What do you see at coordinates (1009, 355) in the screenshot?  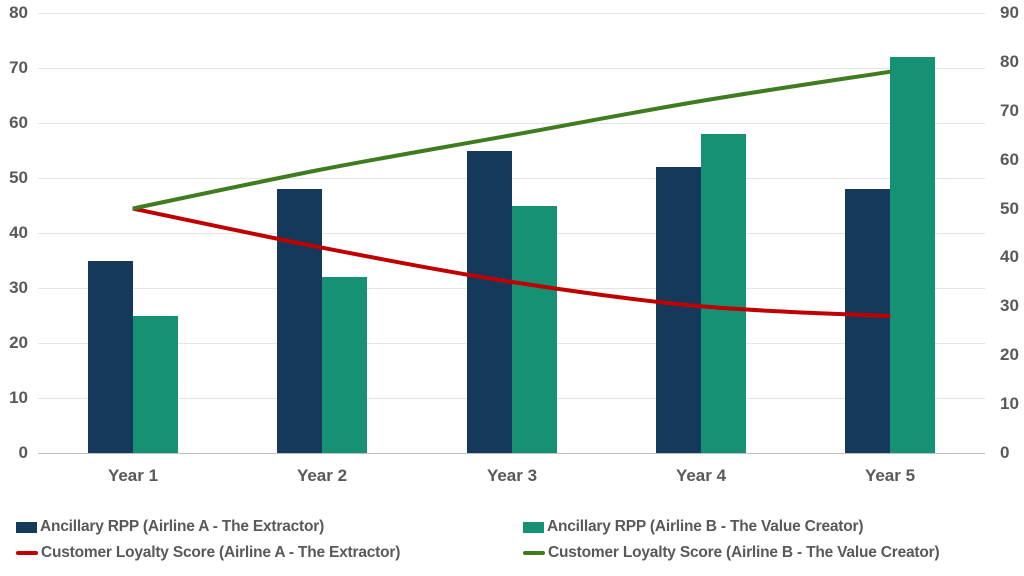 I see `right-axis-tick: 20` at bounding box center [1009, 355].